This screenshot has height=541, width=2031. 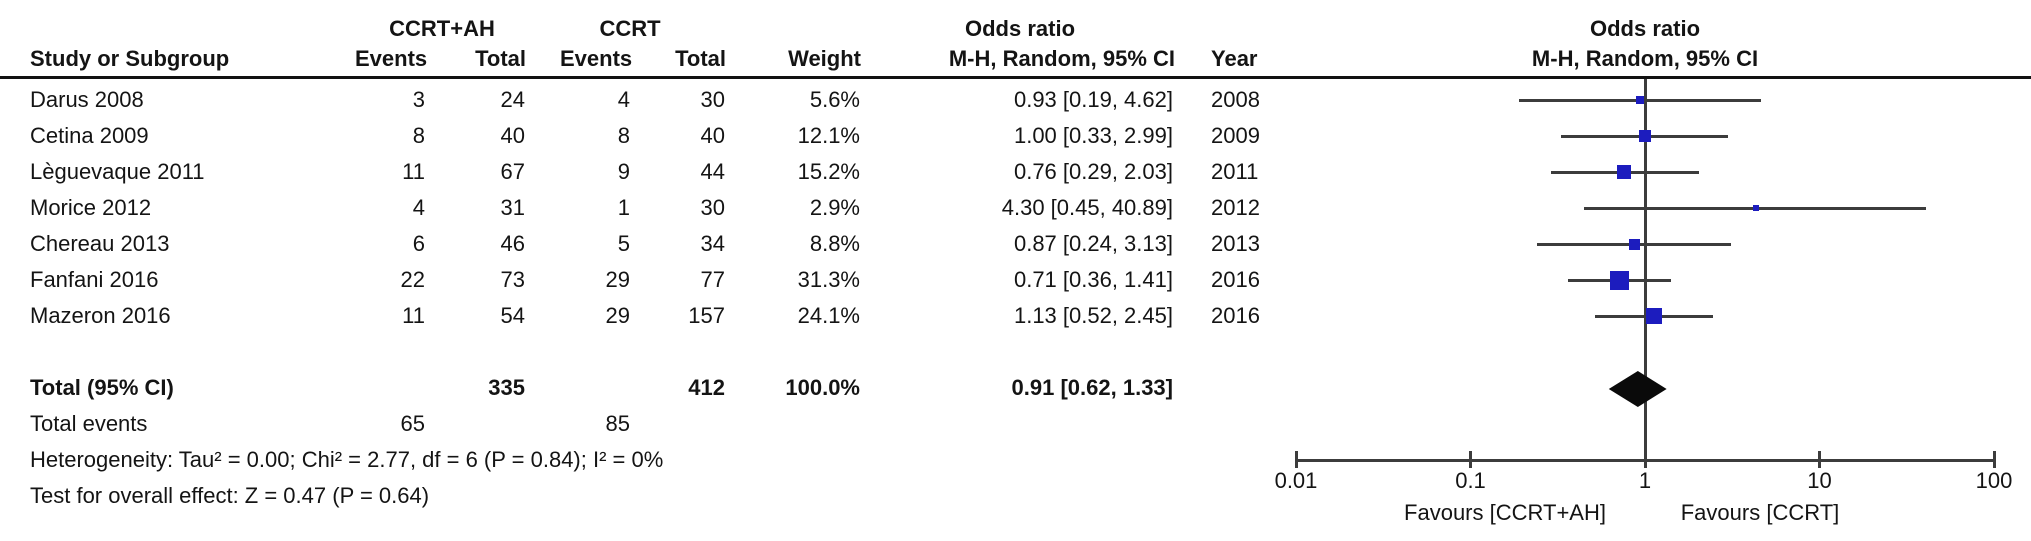 What do you see at coordinates (1994, 480) in the screenshot?
I see `axis-tick-label: 100` at bounding box center [1994, 480].